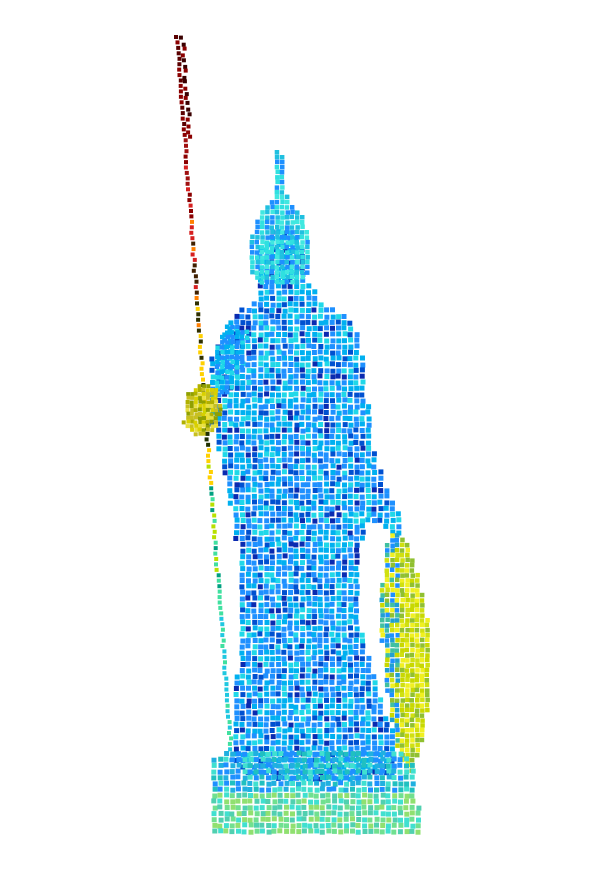 This screenshot has height=889, width=612. What do you see at coordinates (279, 217) in the screenshot?
I see `helmet-voxels` at bounding box center [279, 217].